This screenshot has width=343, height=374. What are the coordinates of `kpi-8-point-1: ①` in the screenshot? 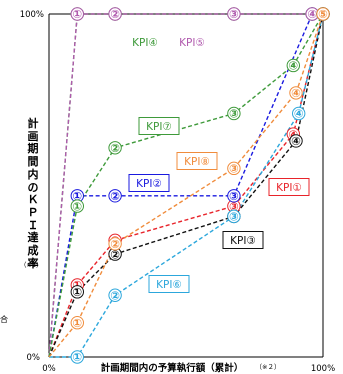 It's located at (77, 323).